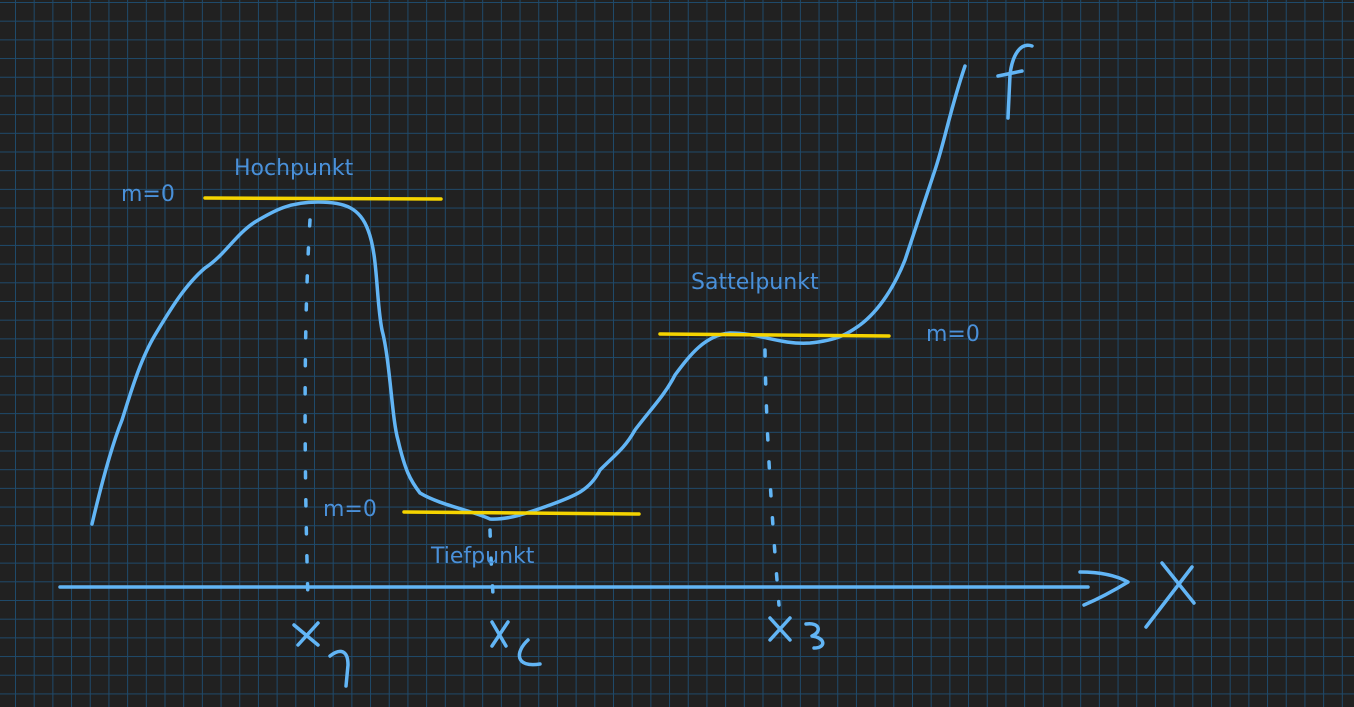 Image resolution: width=1354 pixels, height=707 pixels. I want to click on label-slope-minimum: m=0, so click(350, 509).